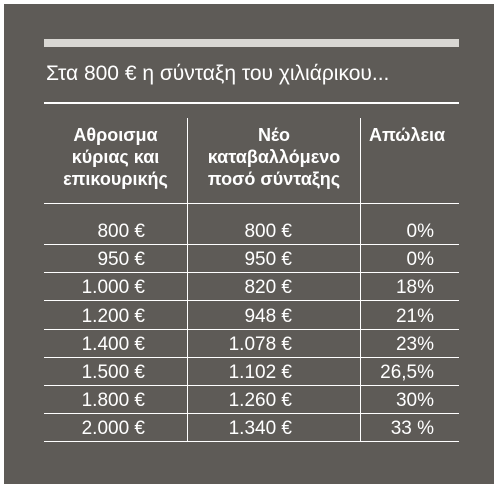 The height and width of the screenshot is (490, 500). Describe the element at coordinates (251, 43) in the screenshot. I see `top-decorative-rule` at that location.